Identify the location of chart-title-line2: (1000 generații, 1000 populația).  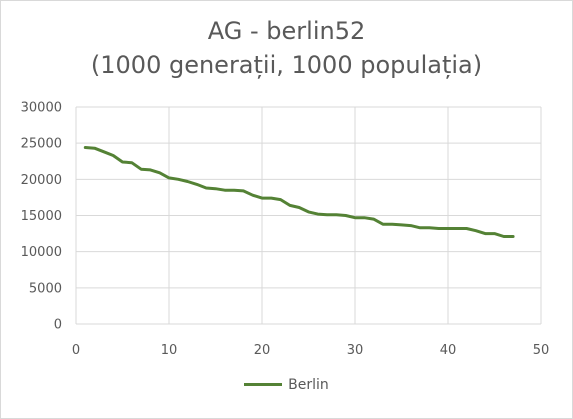
(286, 65).